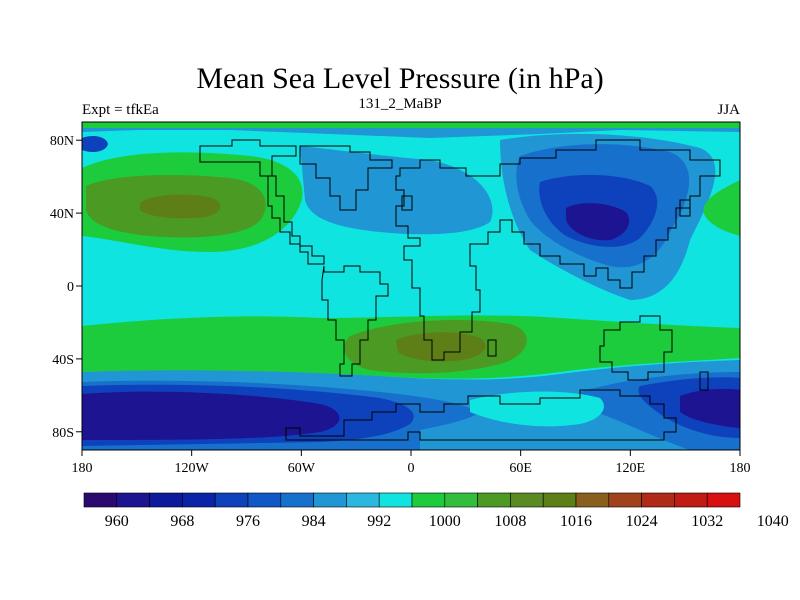  What do you see at coordinates (262, 202) in the screenshot?
I see `coastline-north-america` at bounding box center [262, 202].